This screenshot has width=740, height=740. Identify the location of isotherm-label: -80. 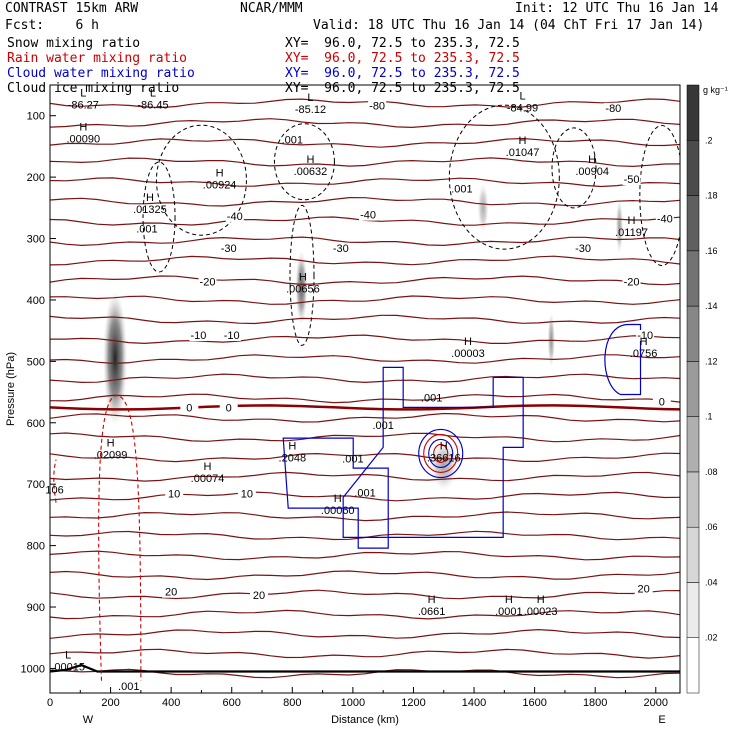
(377, 106).